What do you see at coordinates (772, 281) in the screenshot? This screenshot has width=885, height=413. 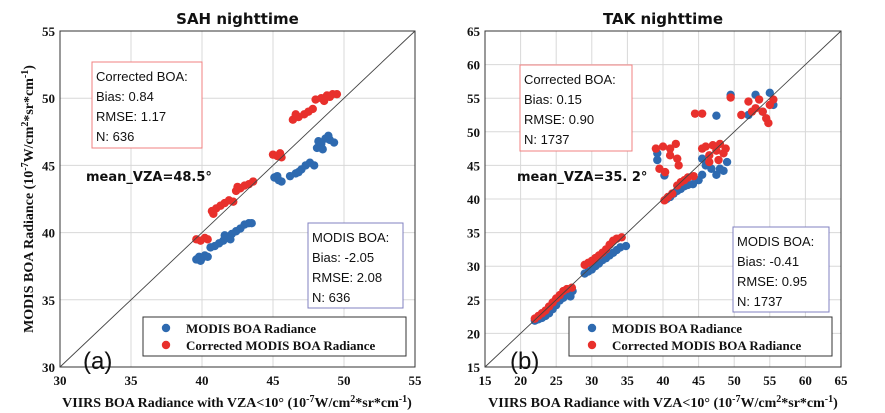 I see `stats-rmse: RMSE: 0.95` at bounding box center [772, 281].